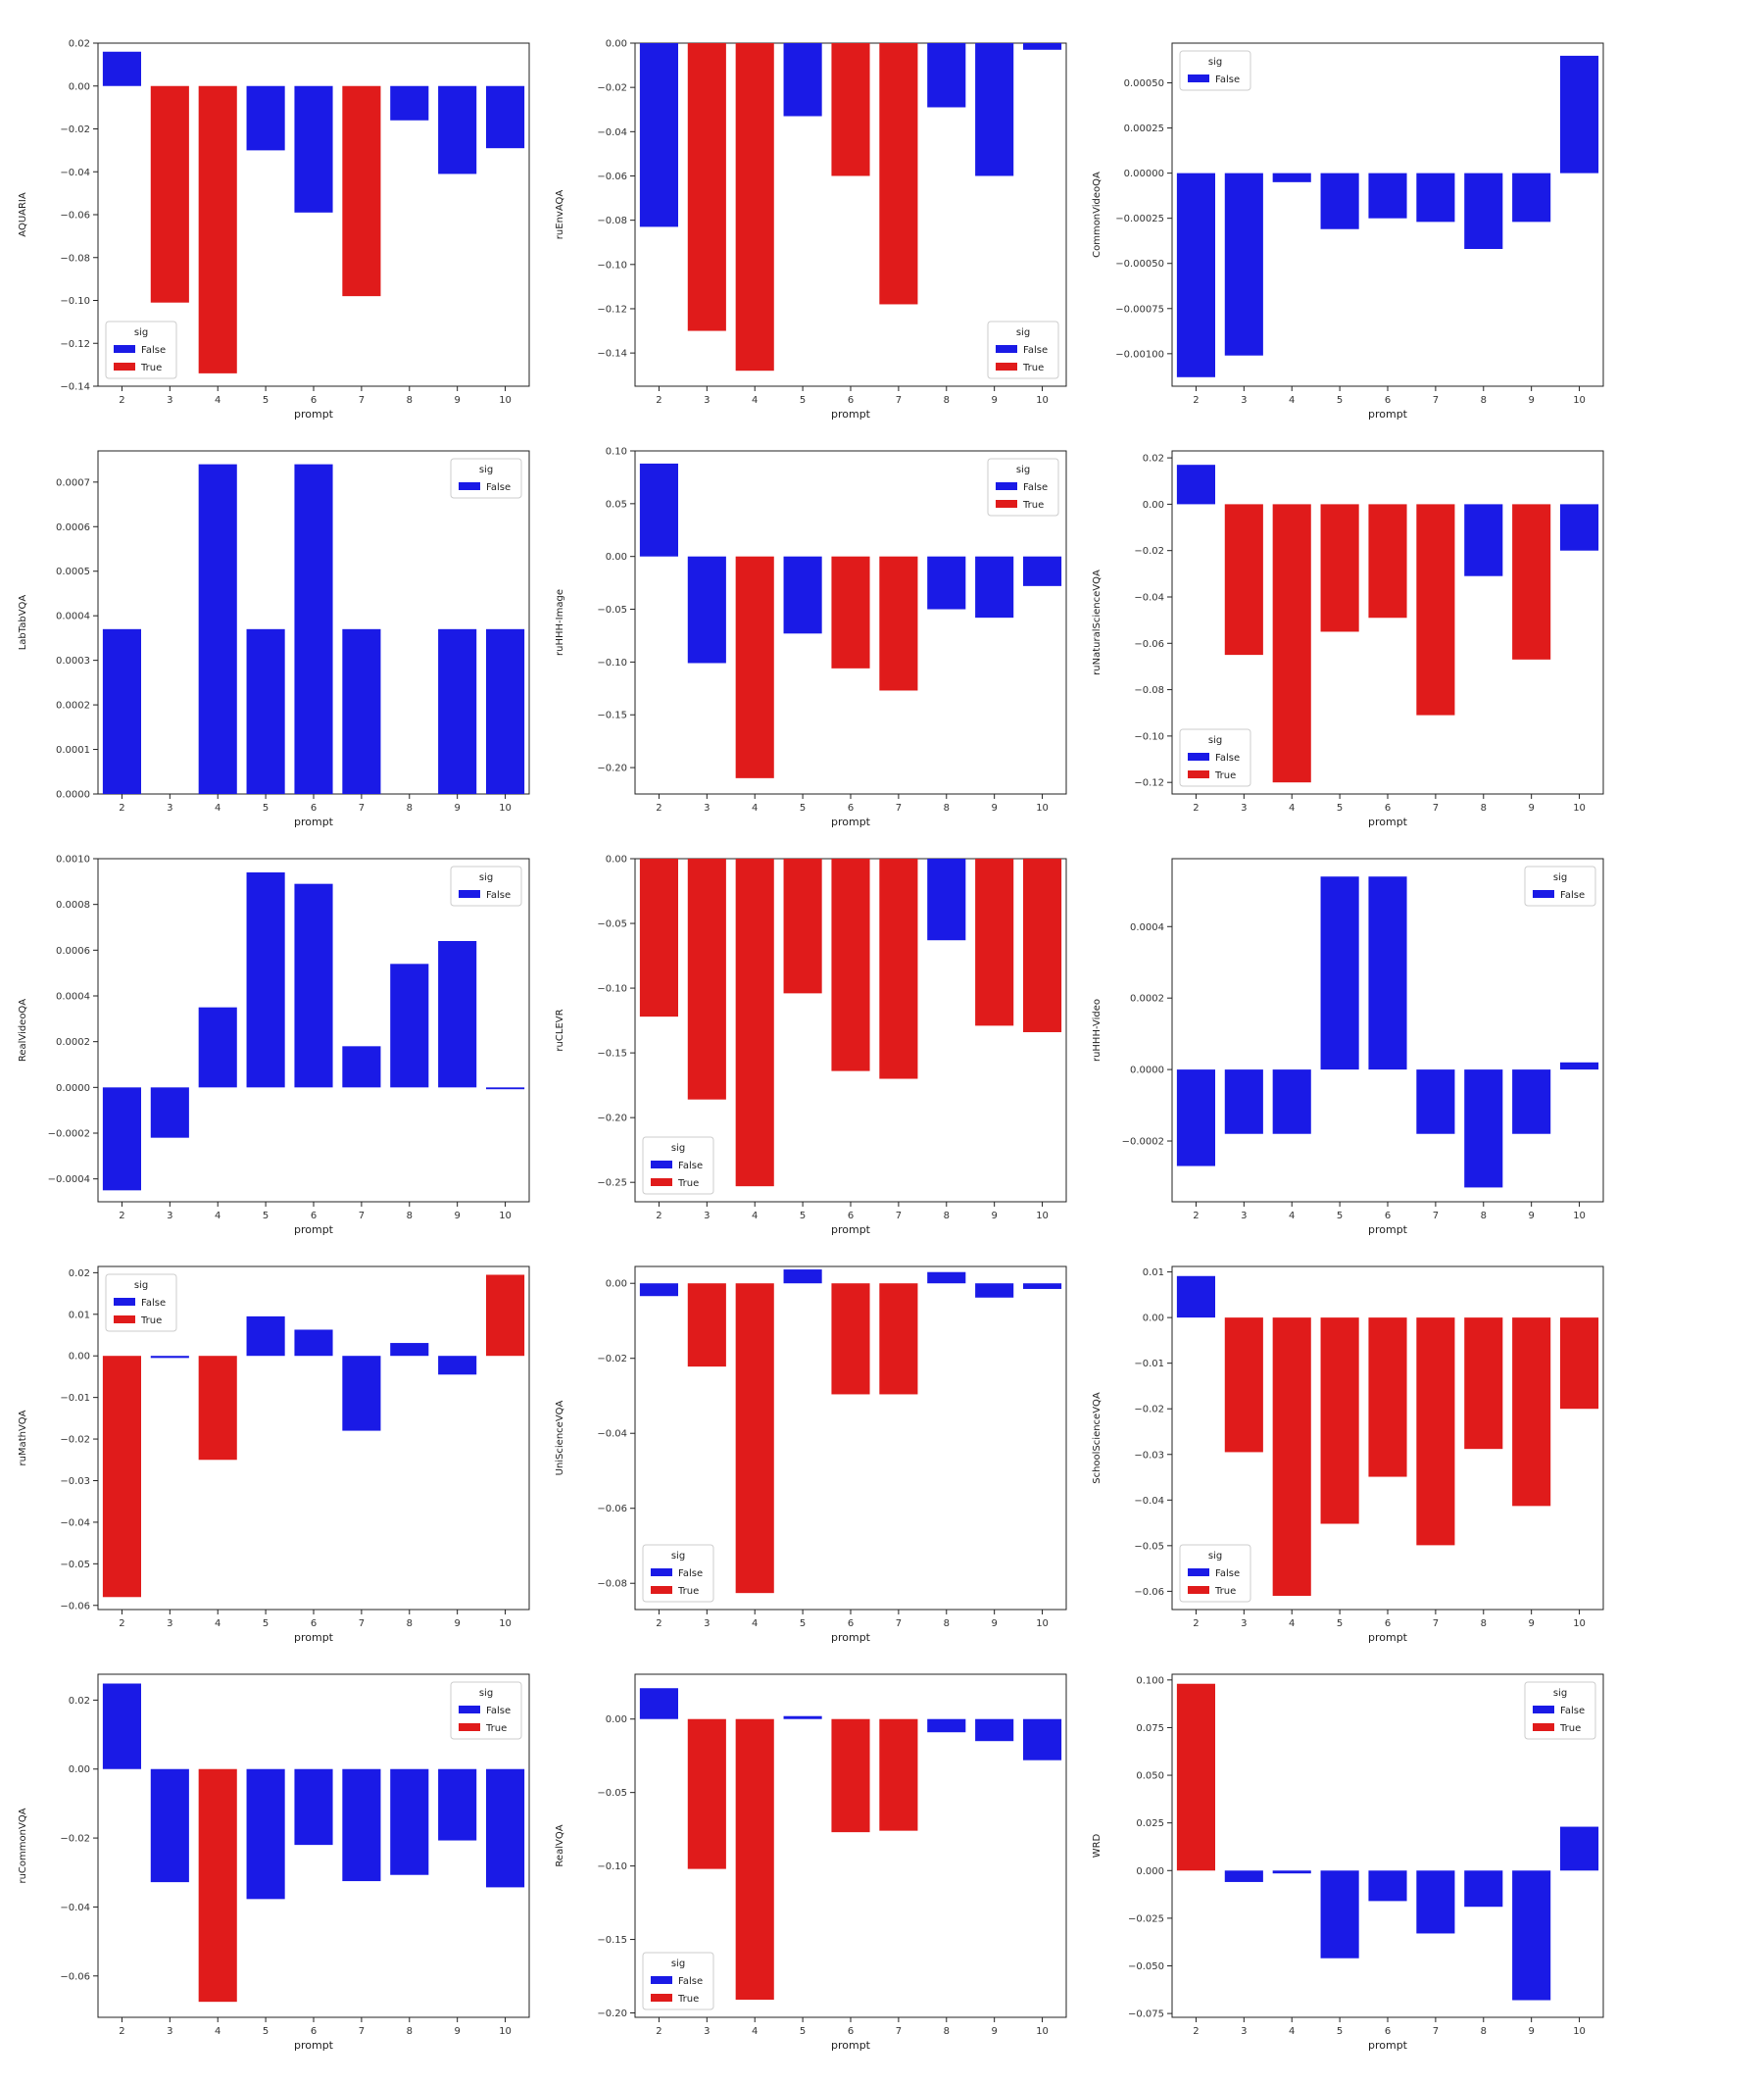  I want to click on x-tick-label: 8, so click(410, 1624).